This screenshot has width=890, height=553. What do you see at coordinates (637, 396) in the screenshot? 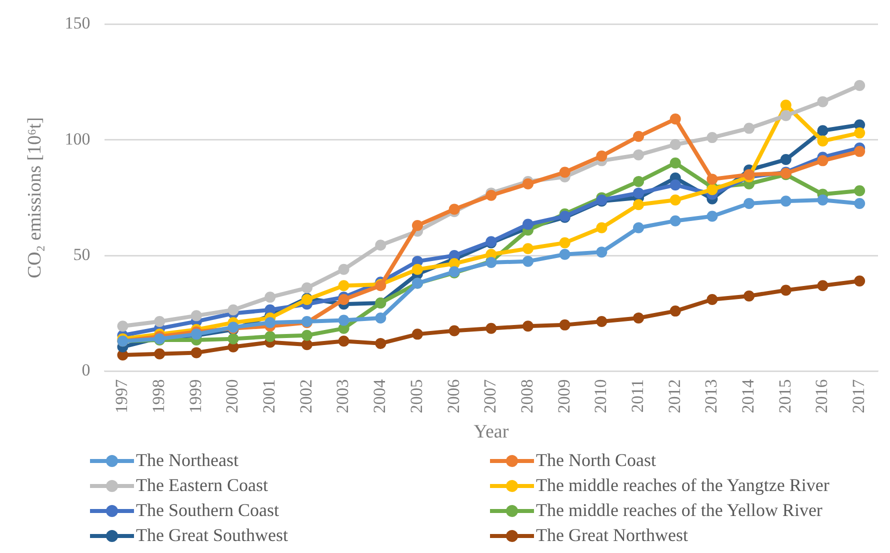
I see `x-tick-label: 2011` at bounding box center [637, 396].